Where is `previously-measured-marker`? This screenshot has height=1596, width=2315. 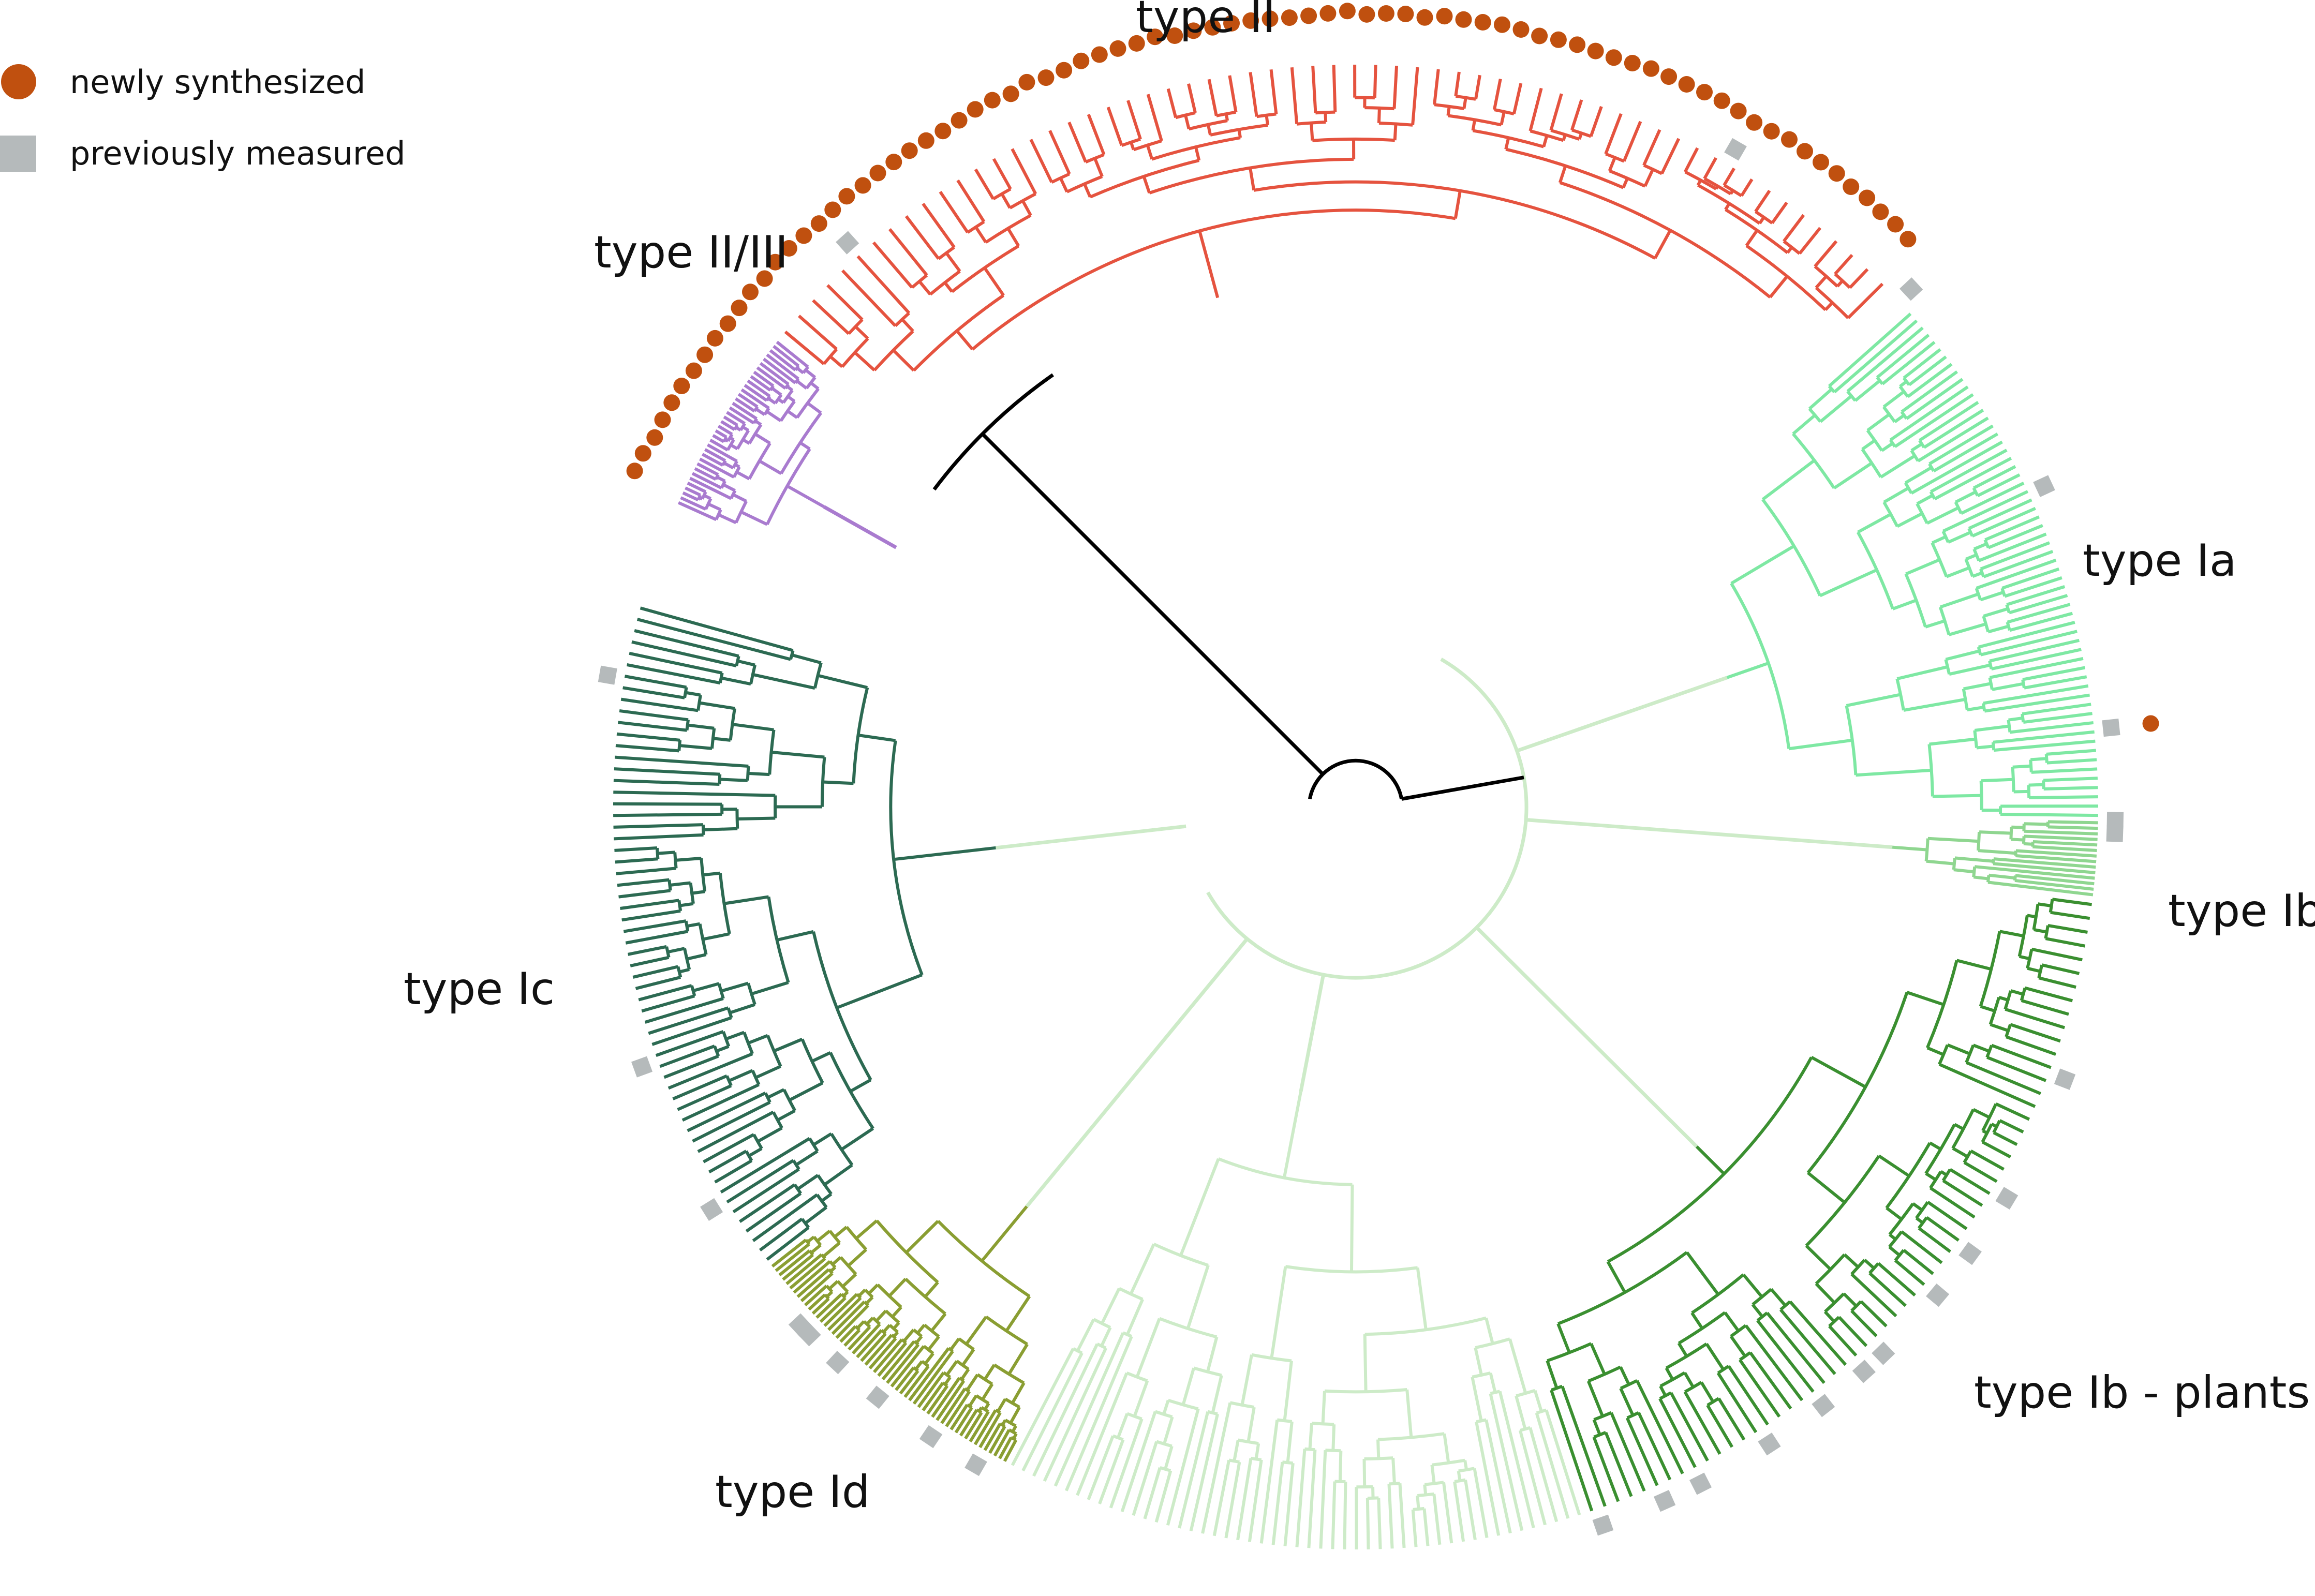
previously-measured-marker is located at coordinates (1970, 1254).